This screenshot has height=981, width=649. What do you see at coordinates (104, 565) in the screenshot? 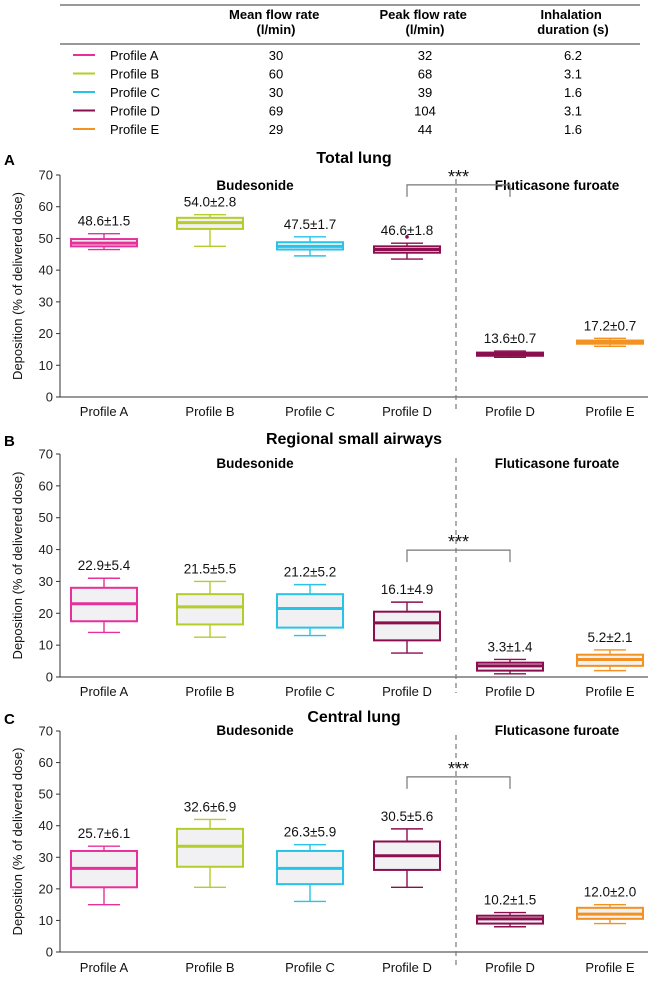
I see `value-label: 22.9±5.4` at bounding box center [104, 565].